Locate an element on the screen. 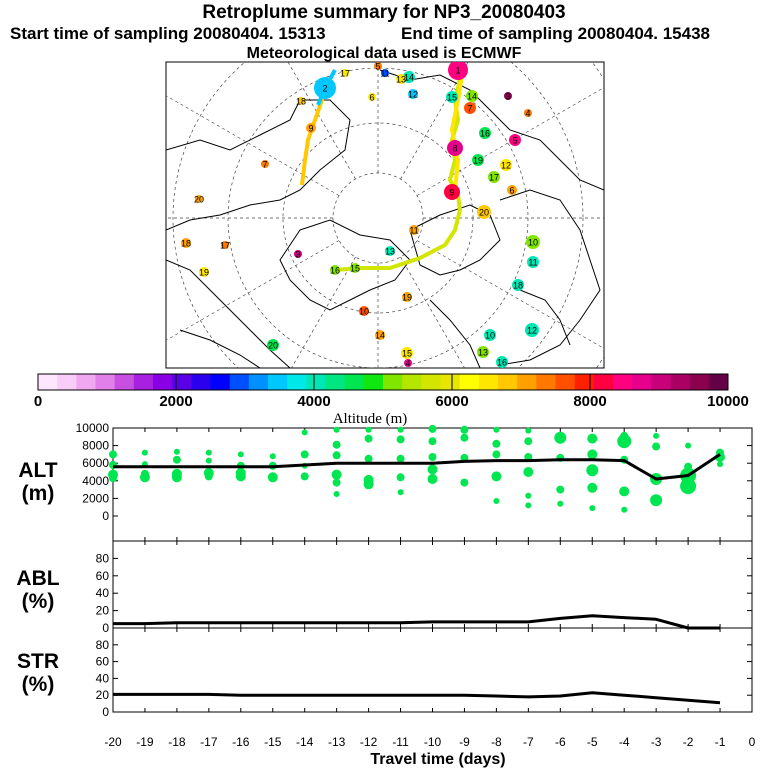 This screenshot has width=768, height=768. map-cluster-number: 13 is located at coordinates (401, 80).